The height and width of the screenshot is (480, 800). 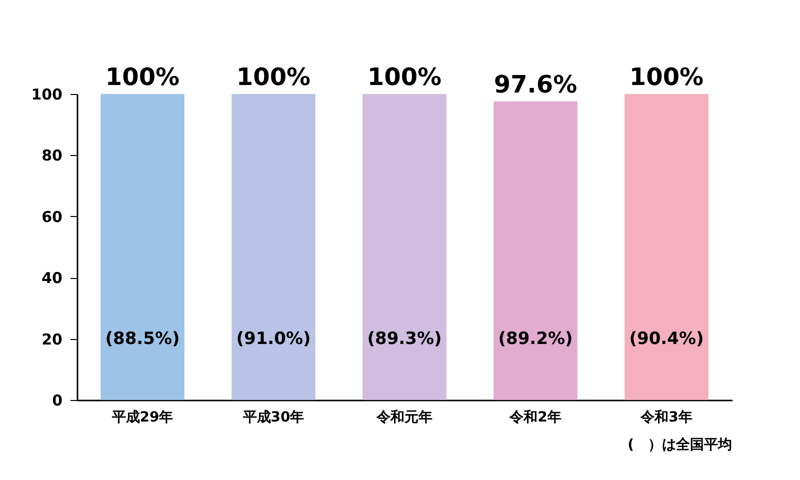 What do you see at coordinates (680, 445) in the screenshot?
I see `text: ( ）は全国平均` at bounding box center [680, 445].